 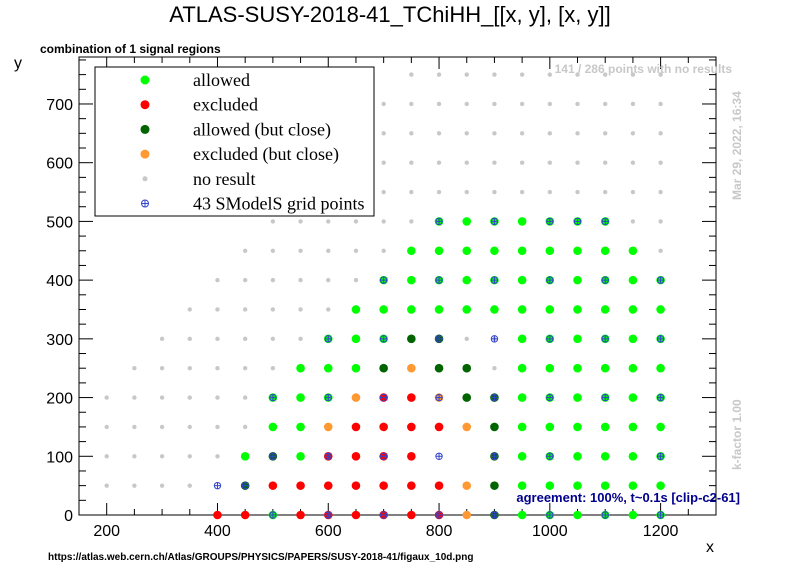 I want to click on legend-marker-excluded, so click(x=145, y=105).